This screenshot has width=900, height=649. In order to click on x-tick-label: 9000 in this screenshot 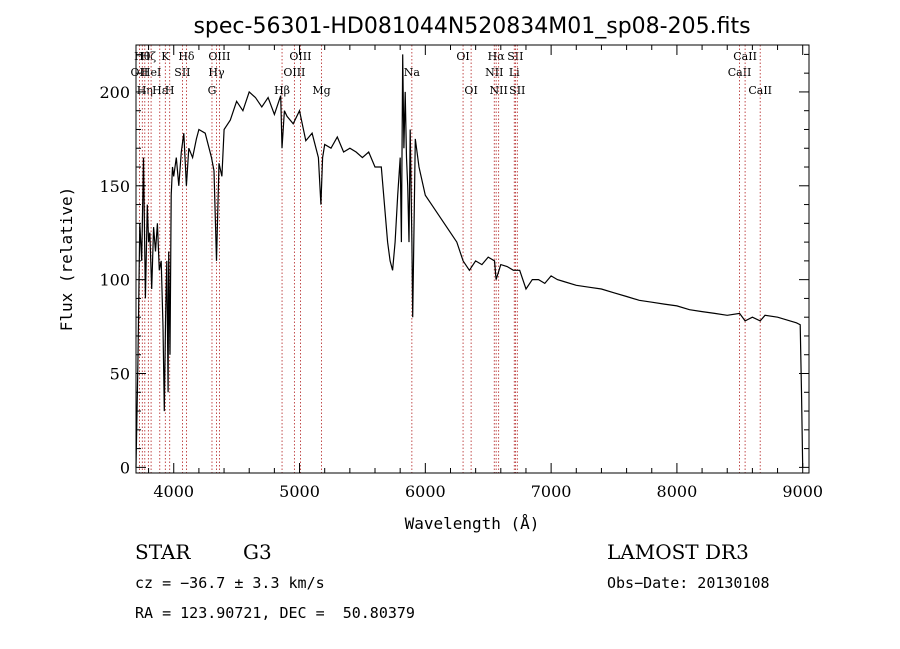, I will do `click(802, 491)`.